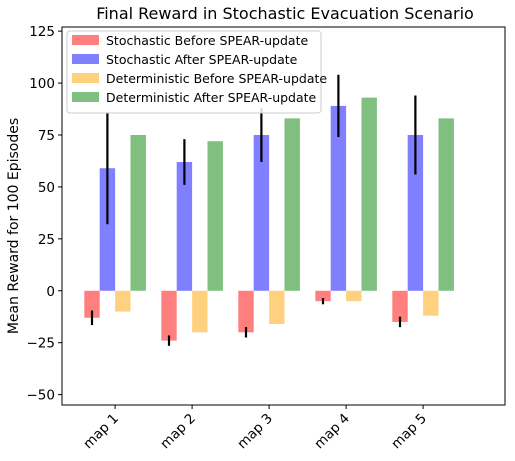 This screenshot has width=515, height=461. I want to click on x-tick-label: map 1, so click(101, 432).